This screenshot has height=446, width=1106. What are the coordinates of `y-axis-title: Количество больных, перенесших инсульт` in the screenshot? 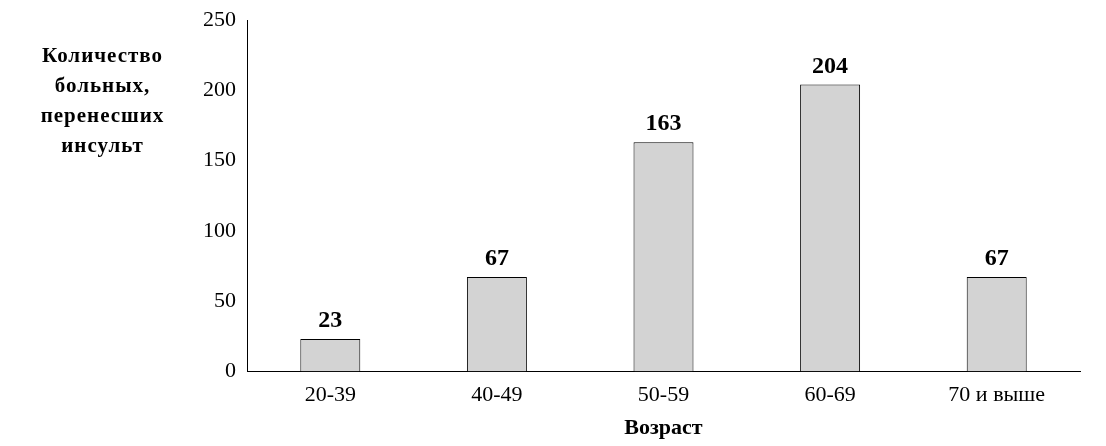 It's located at (102, 100).